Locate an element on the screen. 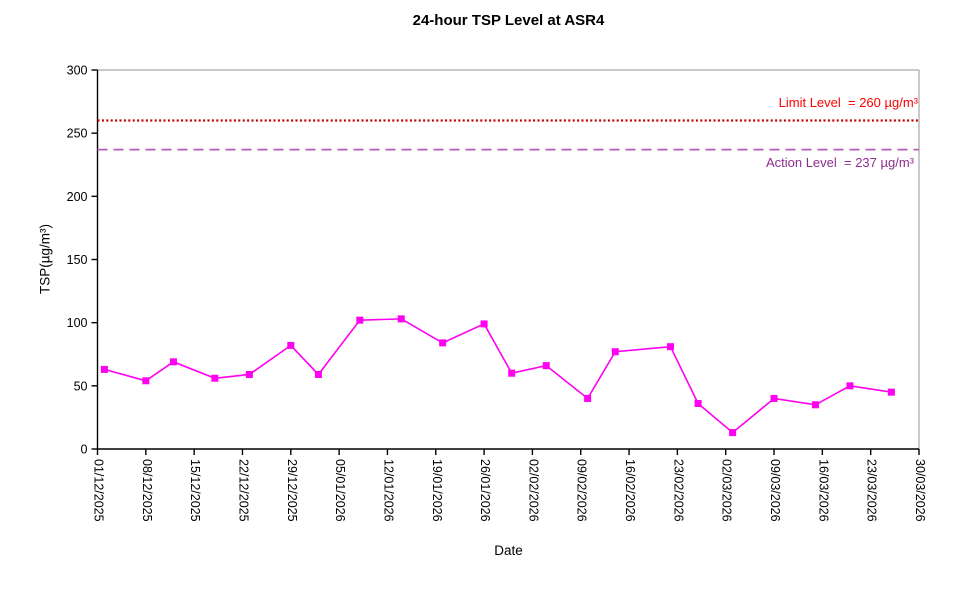  x-tick-label: 23/02/2026 is located at coordinates (678, 490).